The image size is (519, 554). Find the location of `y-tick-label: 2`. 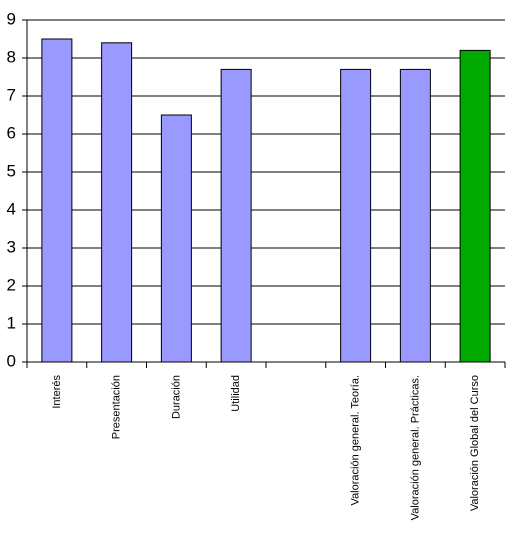

y-tick-label: 2 is located at coordinates (11, 284).